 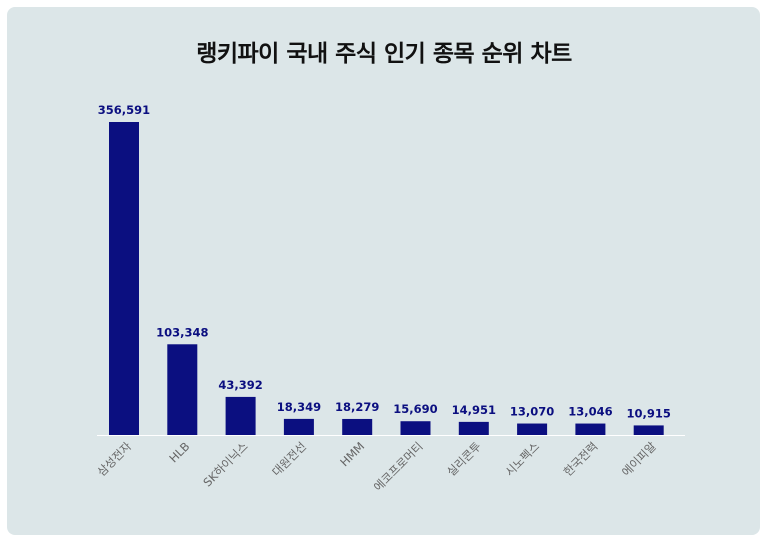 I want to click on x-tick-label: 시노펙스, so click(x=522, y=459).